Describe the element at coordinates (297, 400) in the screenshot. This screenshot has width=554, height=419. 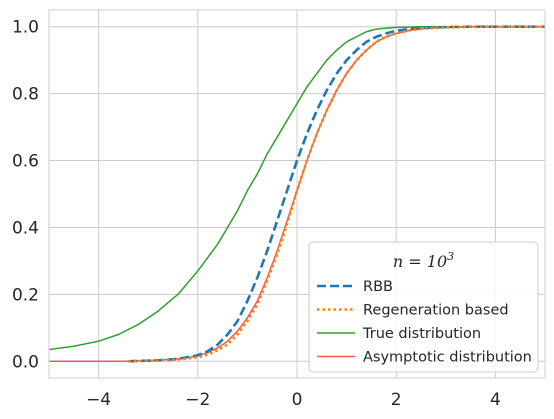
I see `x-tick-label: 0` at that location.